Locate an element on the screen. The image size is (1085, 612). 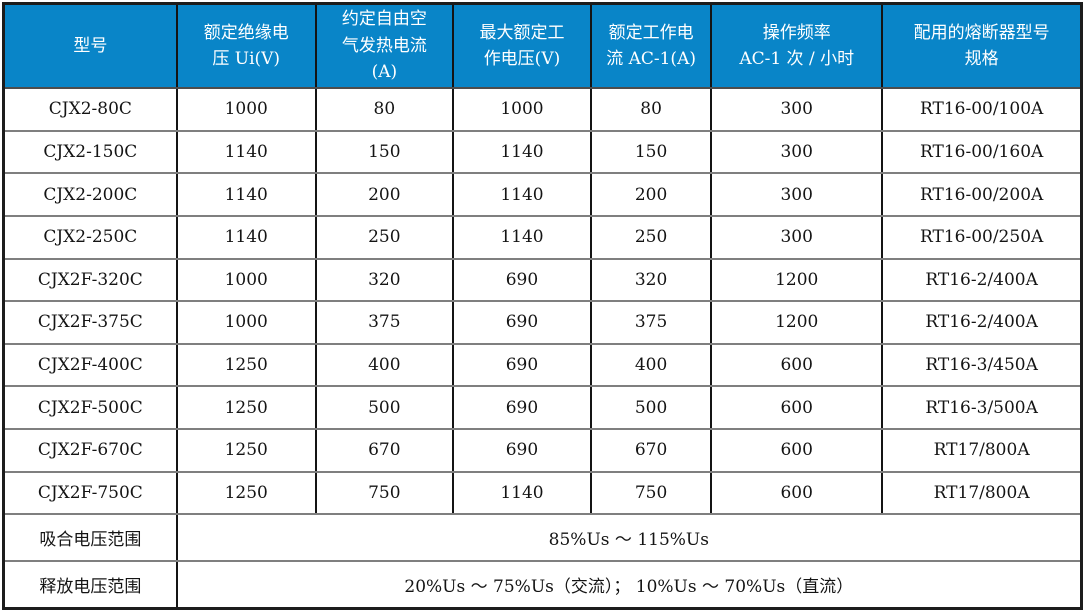
footer-row: 吸合电压范围 85%Us ～ 115%Us is located at coordinates (542, 538).